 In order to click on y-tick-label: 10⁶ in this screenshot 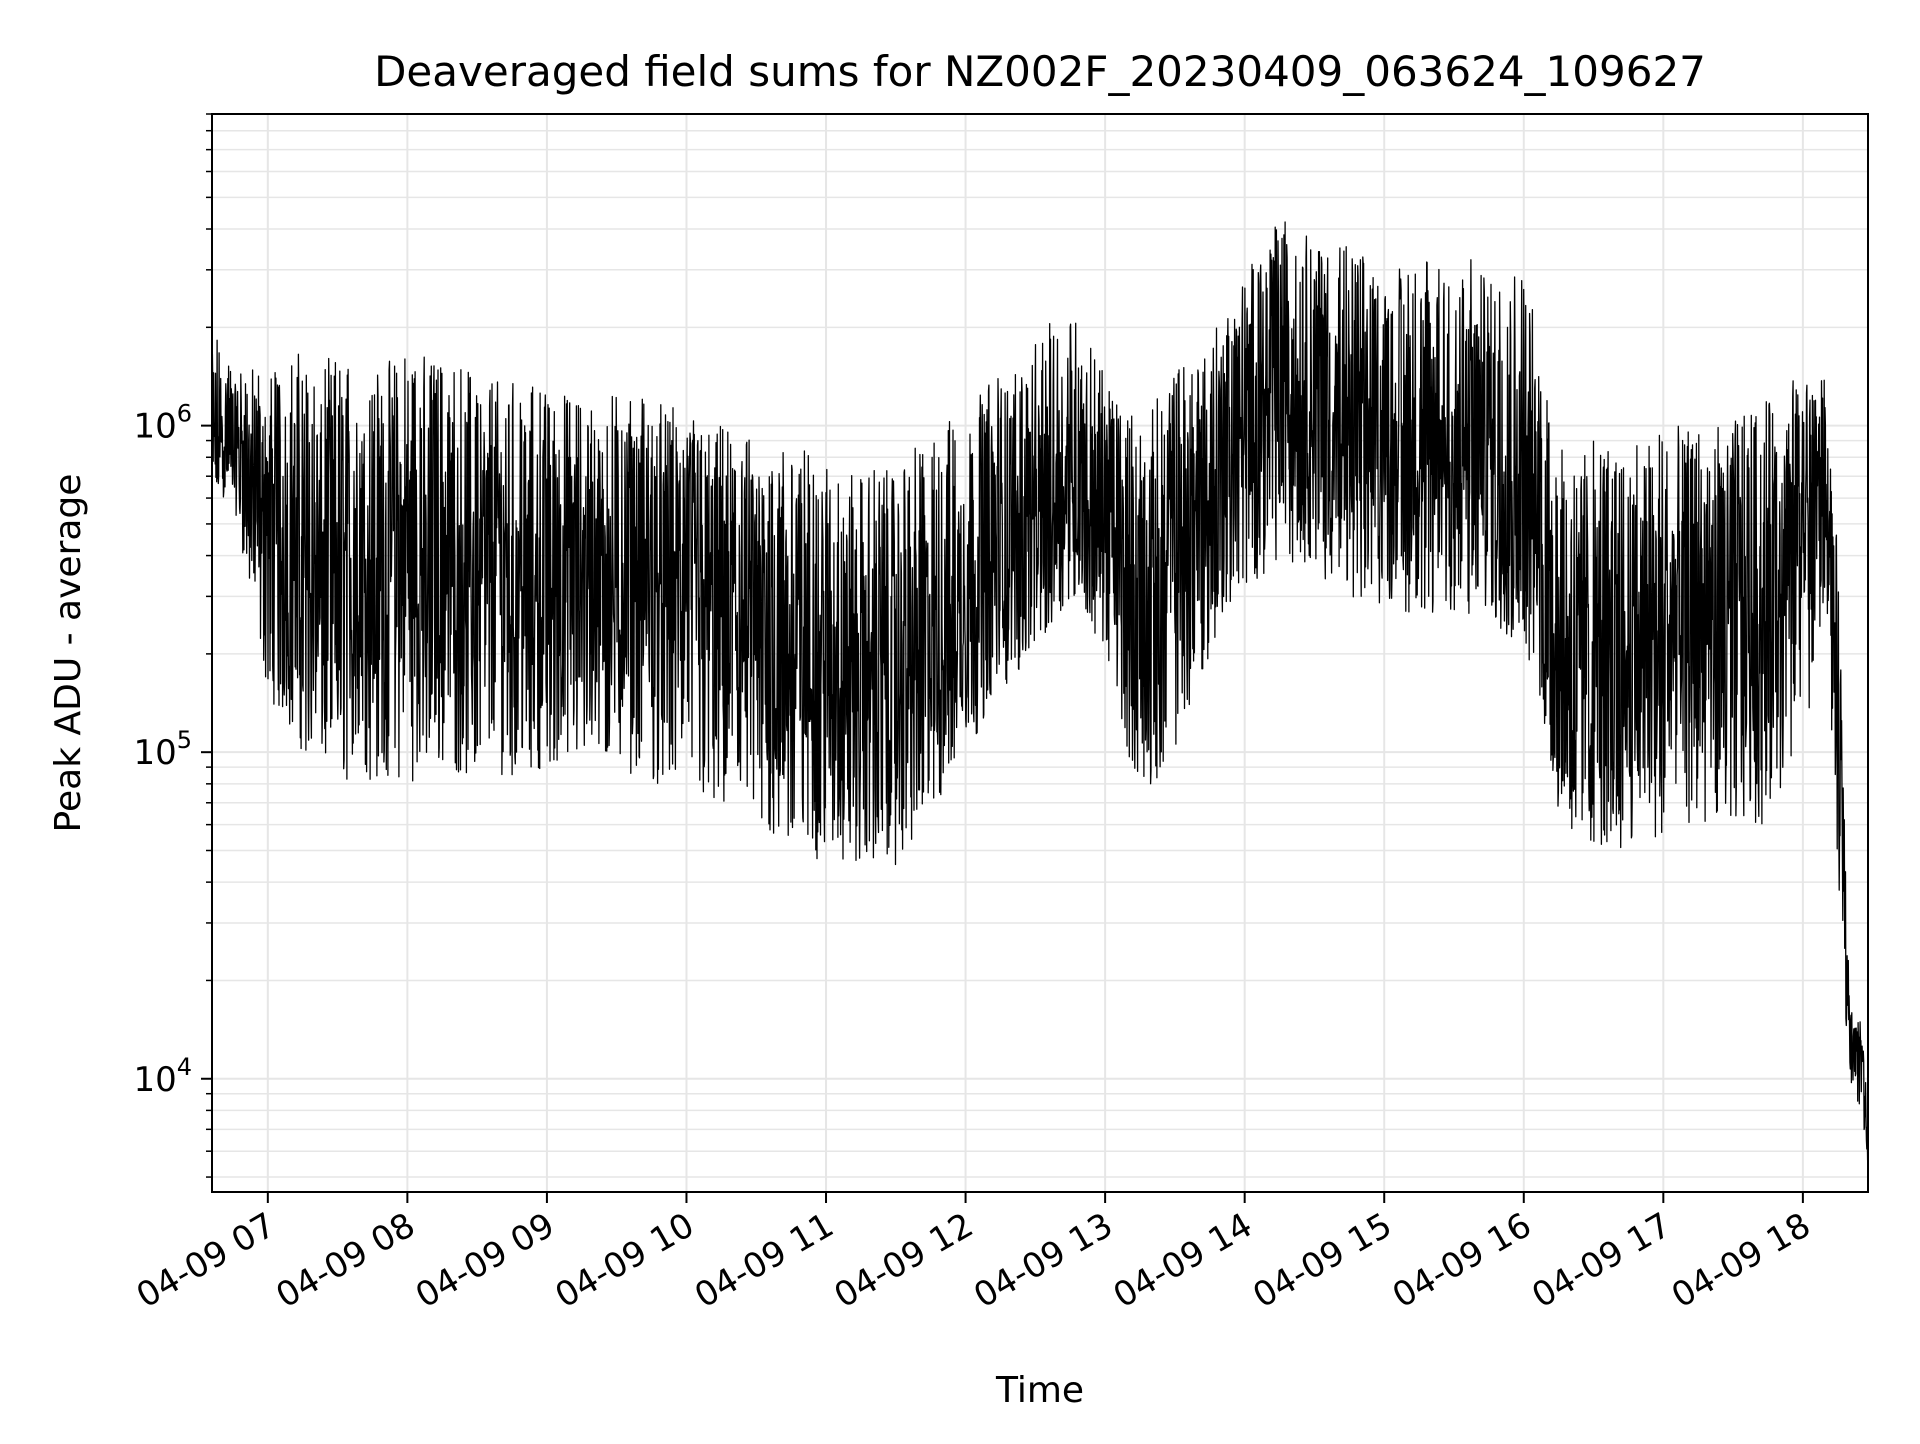, I will do `click(162, 423)`.